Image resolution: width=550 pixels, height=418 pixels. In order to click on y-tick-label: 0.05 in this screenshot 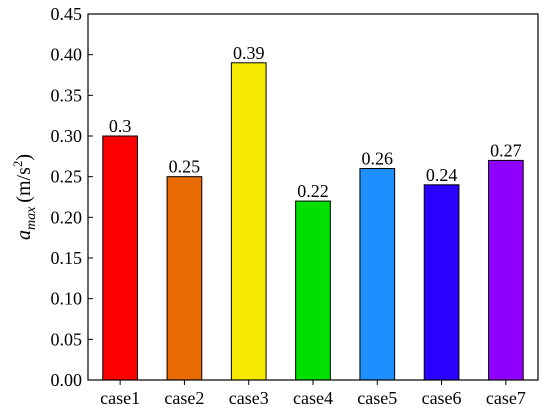, I will do `click(67, 339)`.